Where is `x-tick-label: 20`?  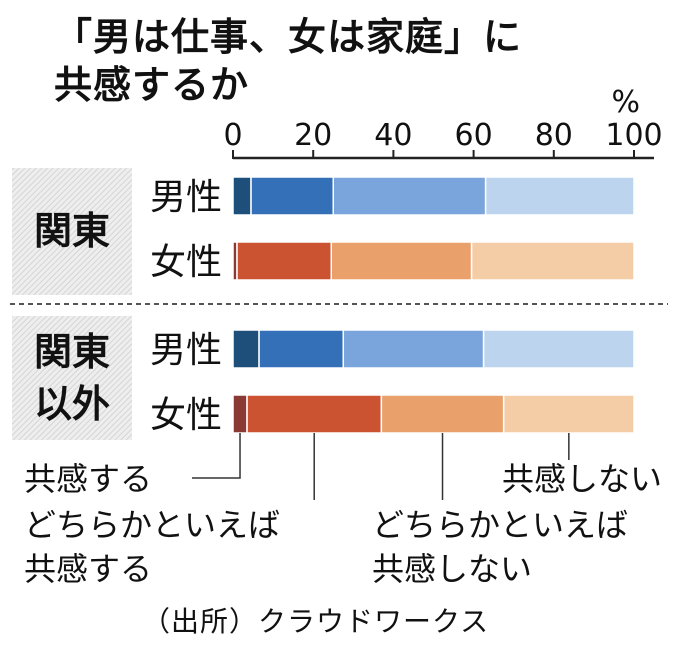 x-tick-label: 20 is located at coordinates (313, 135).